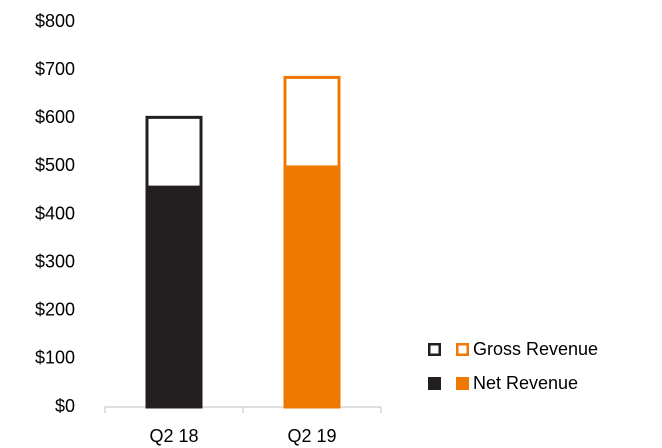  What do you see at coordinates (55, 310) in the screenshot?
I see `y-tick-label: $200` at bounding box center [55, 310].